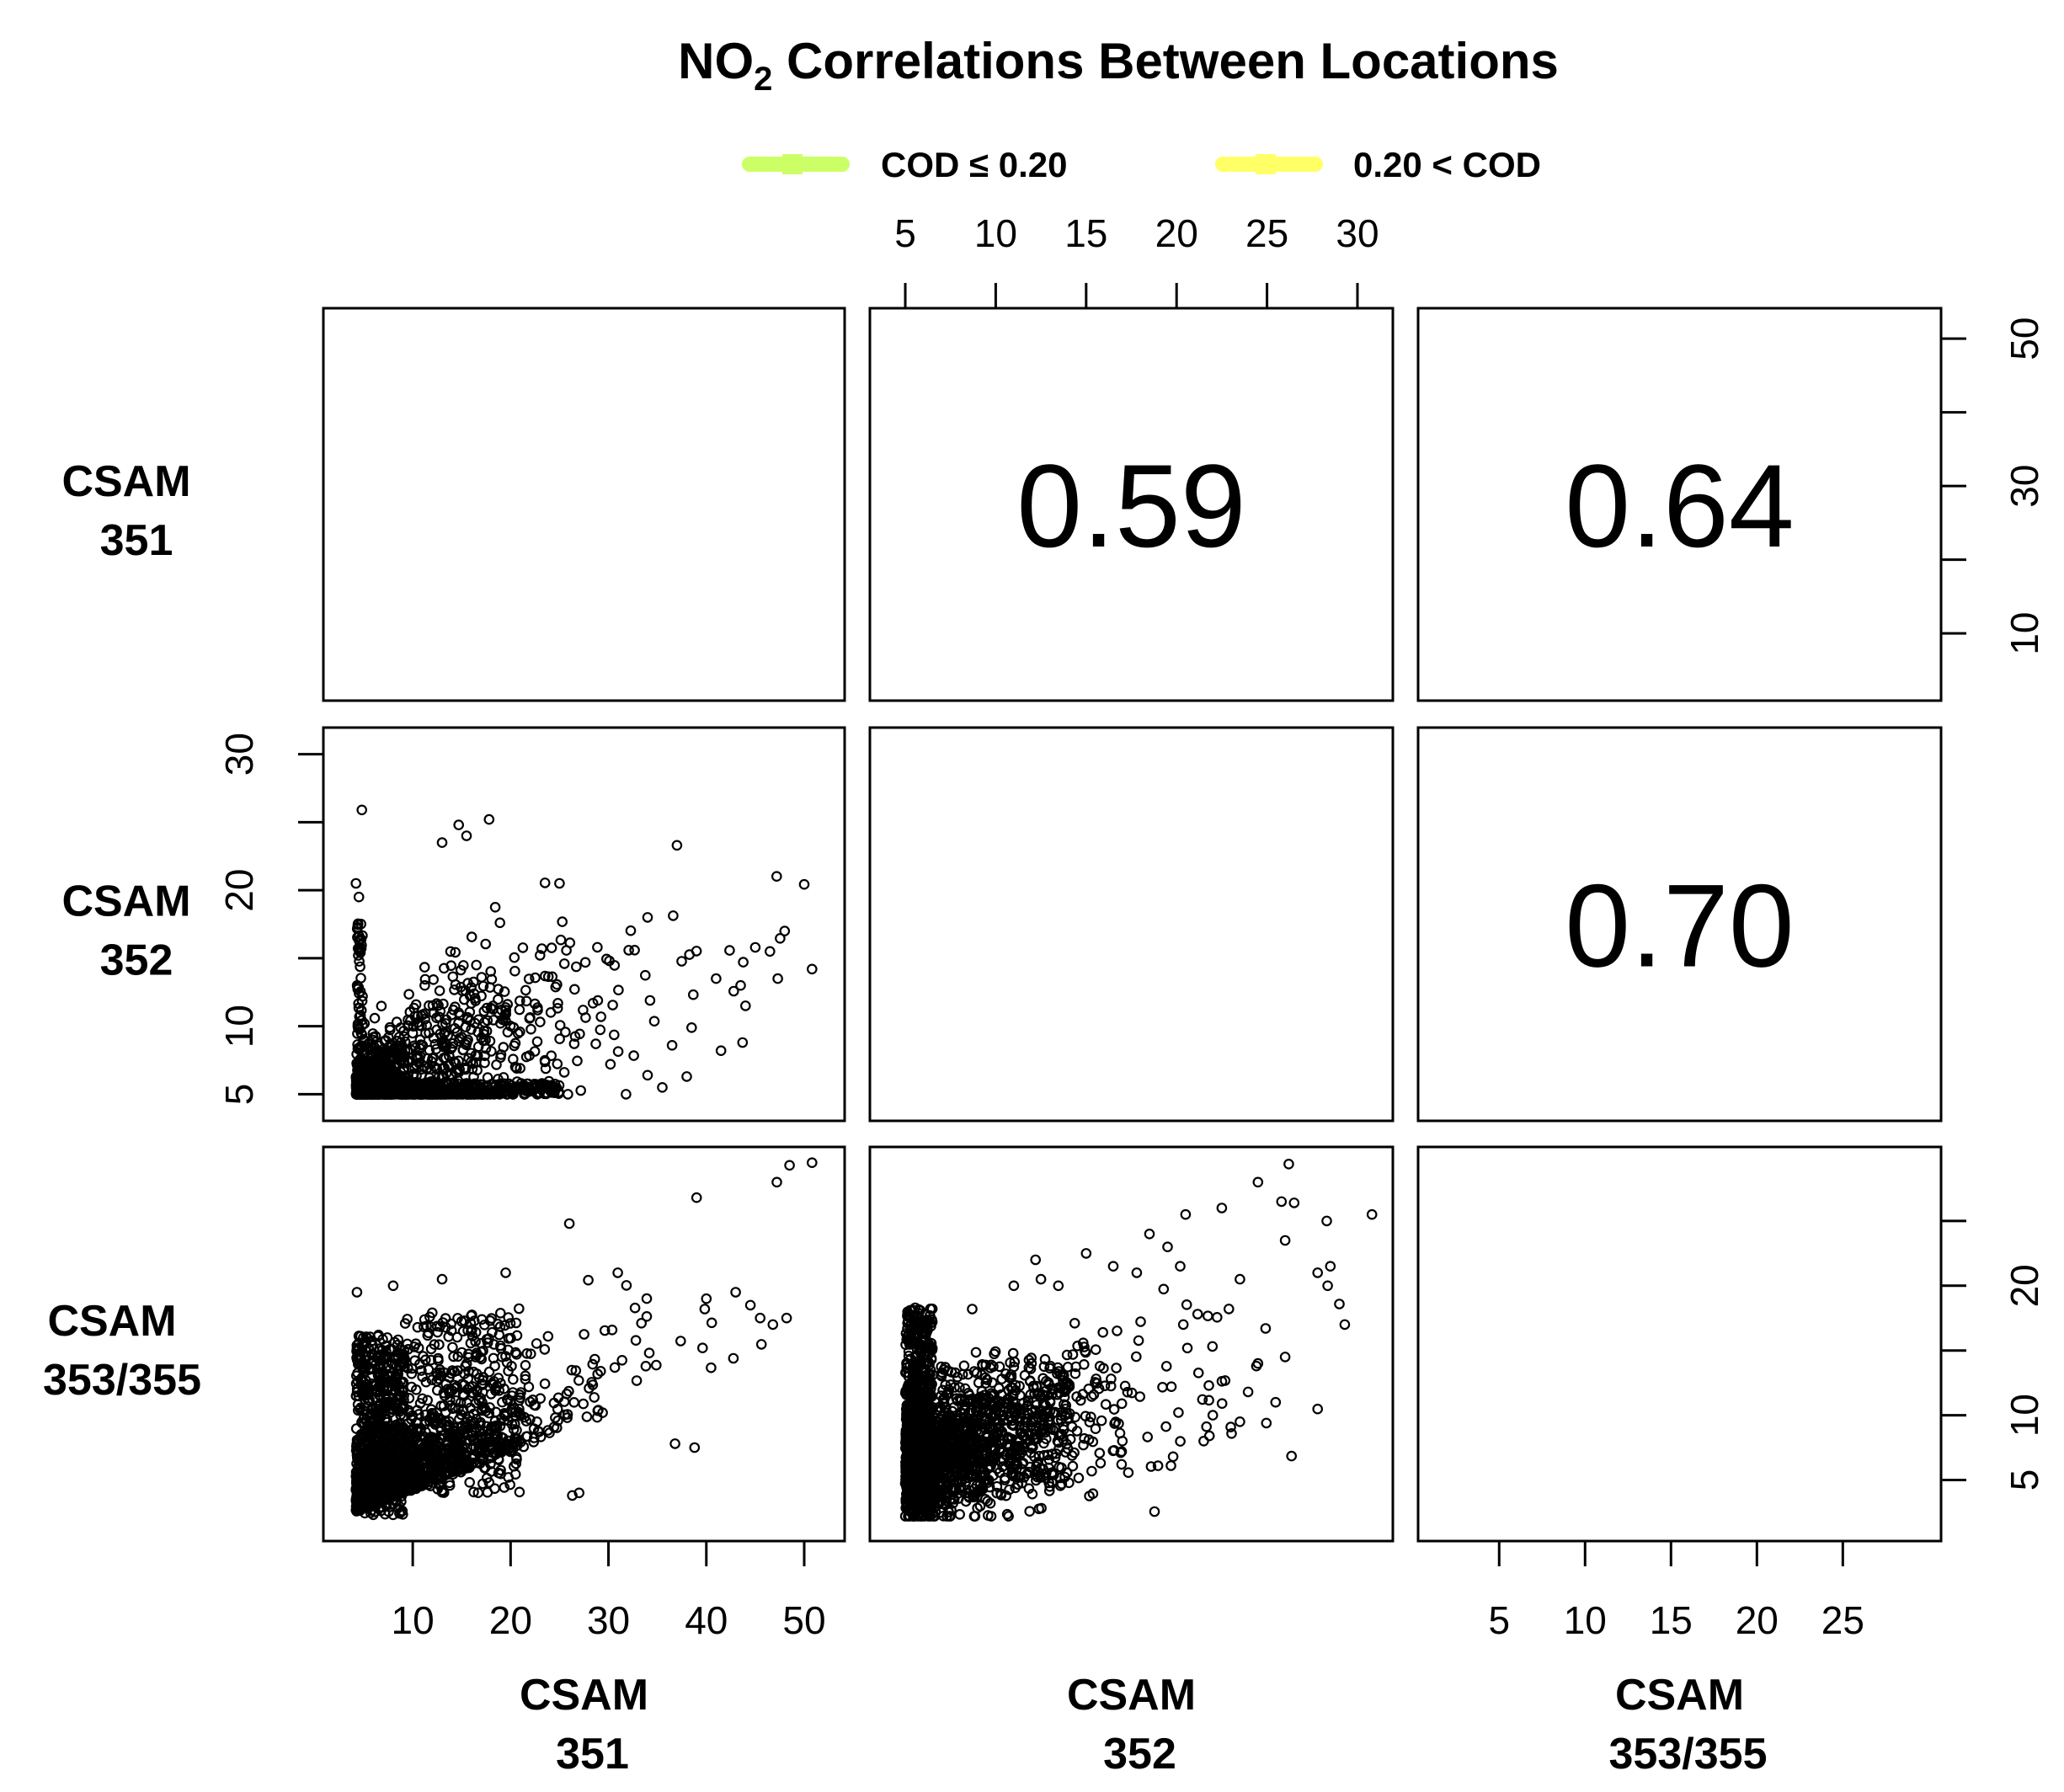 The height and width of the screenshot is (1792, 2064). Describe the element at coordinates (1679, 506) in the screenshot. I see `correlation-value-r0-c2: 0.64` at that location.